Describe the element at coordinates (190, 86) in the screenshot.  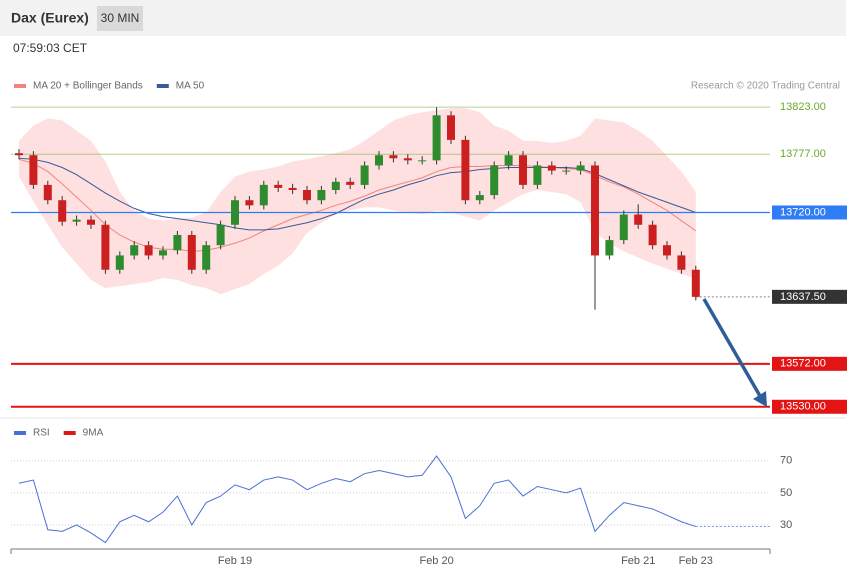
I see `legend-label: MA 50` at that location.